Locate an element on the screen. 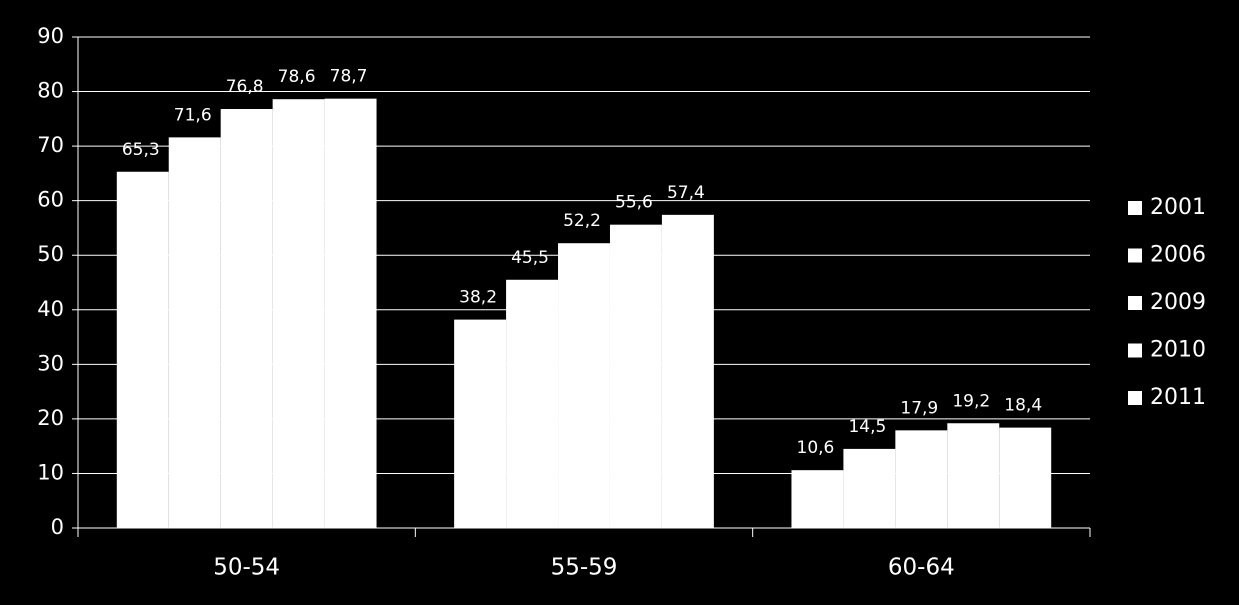 This screenshot has width=1239, height=605. y-tick-label: 60 is located at coordinates (50, 200).